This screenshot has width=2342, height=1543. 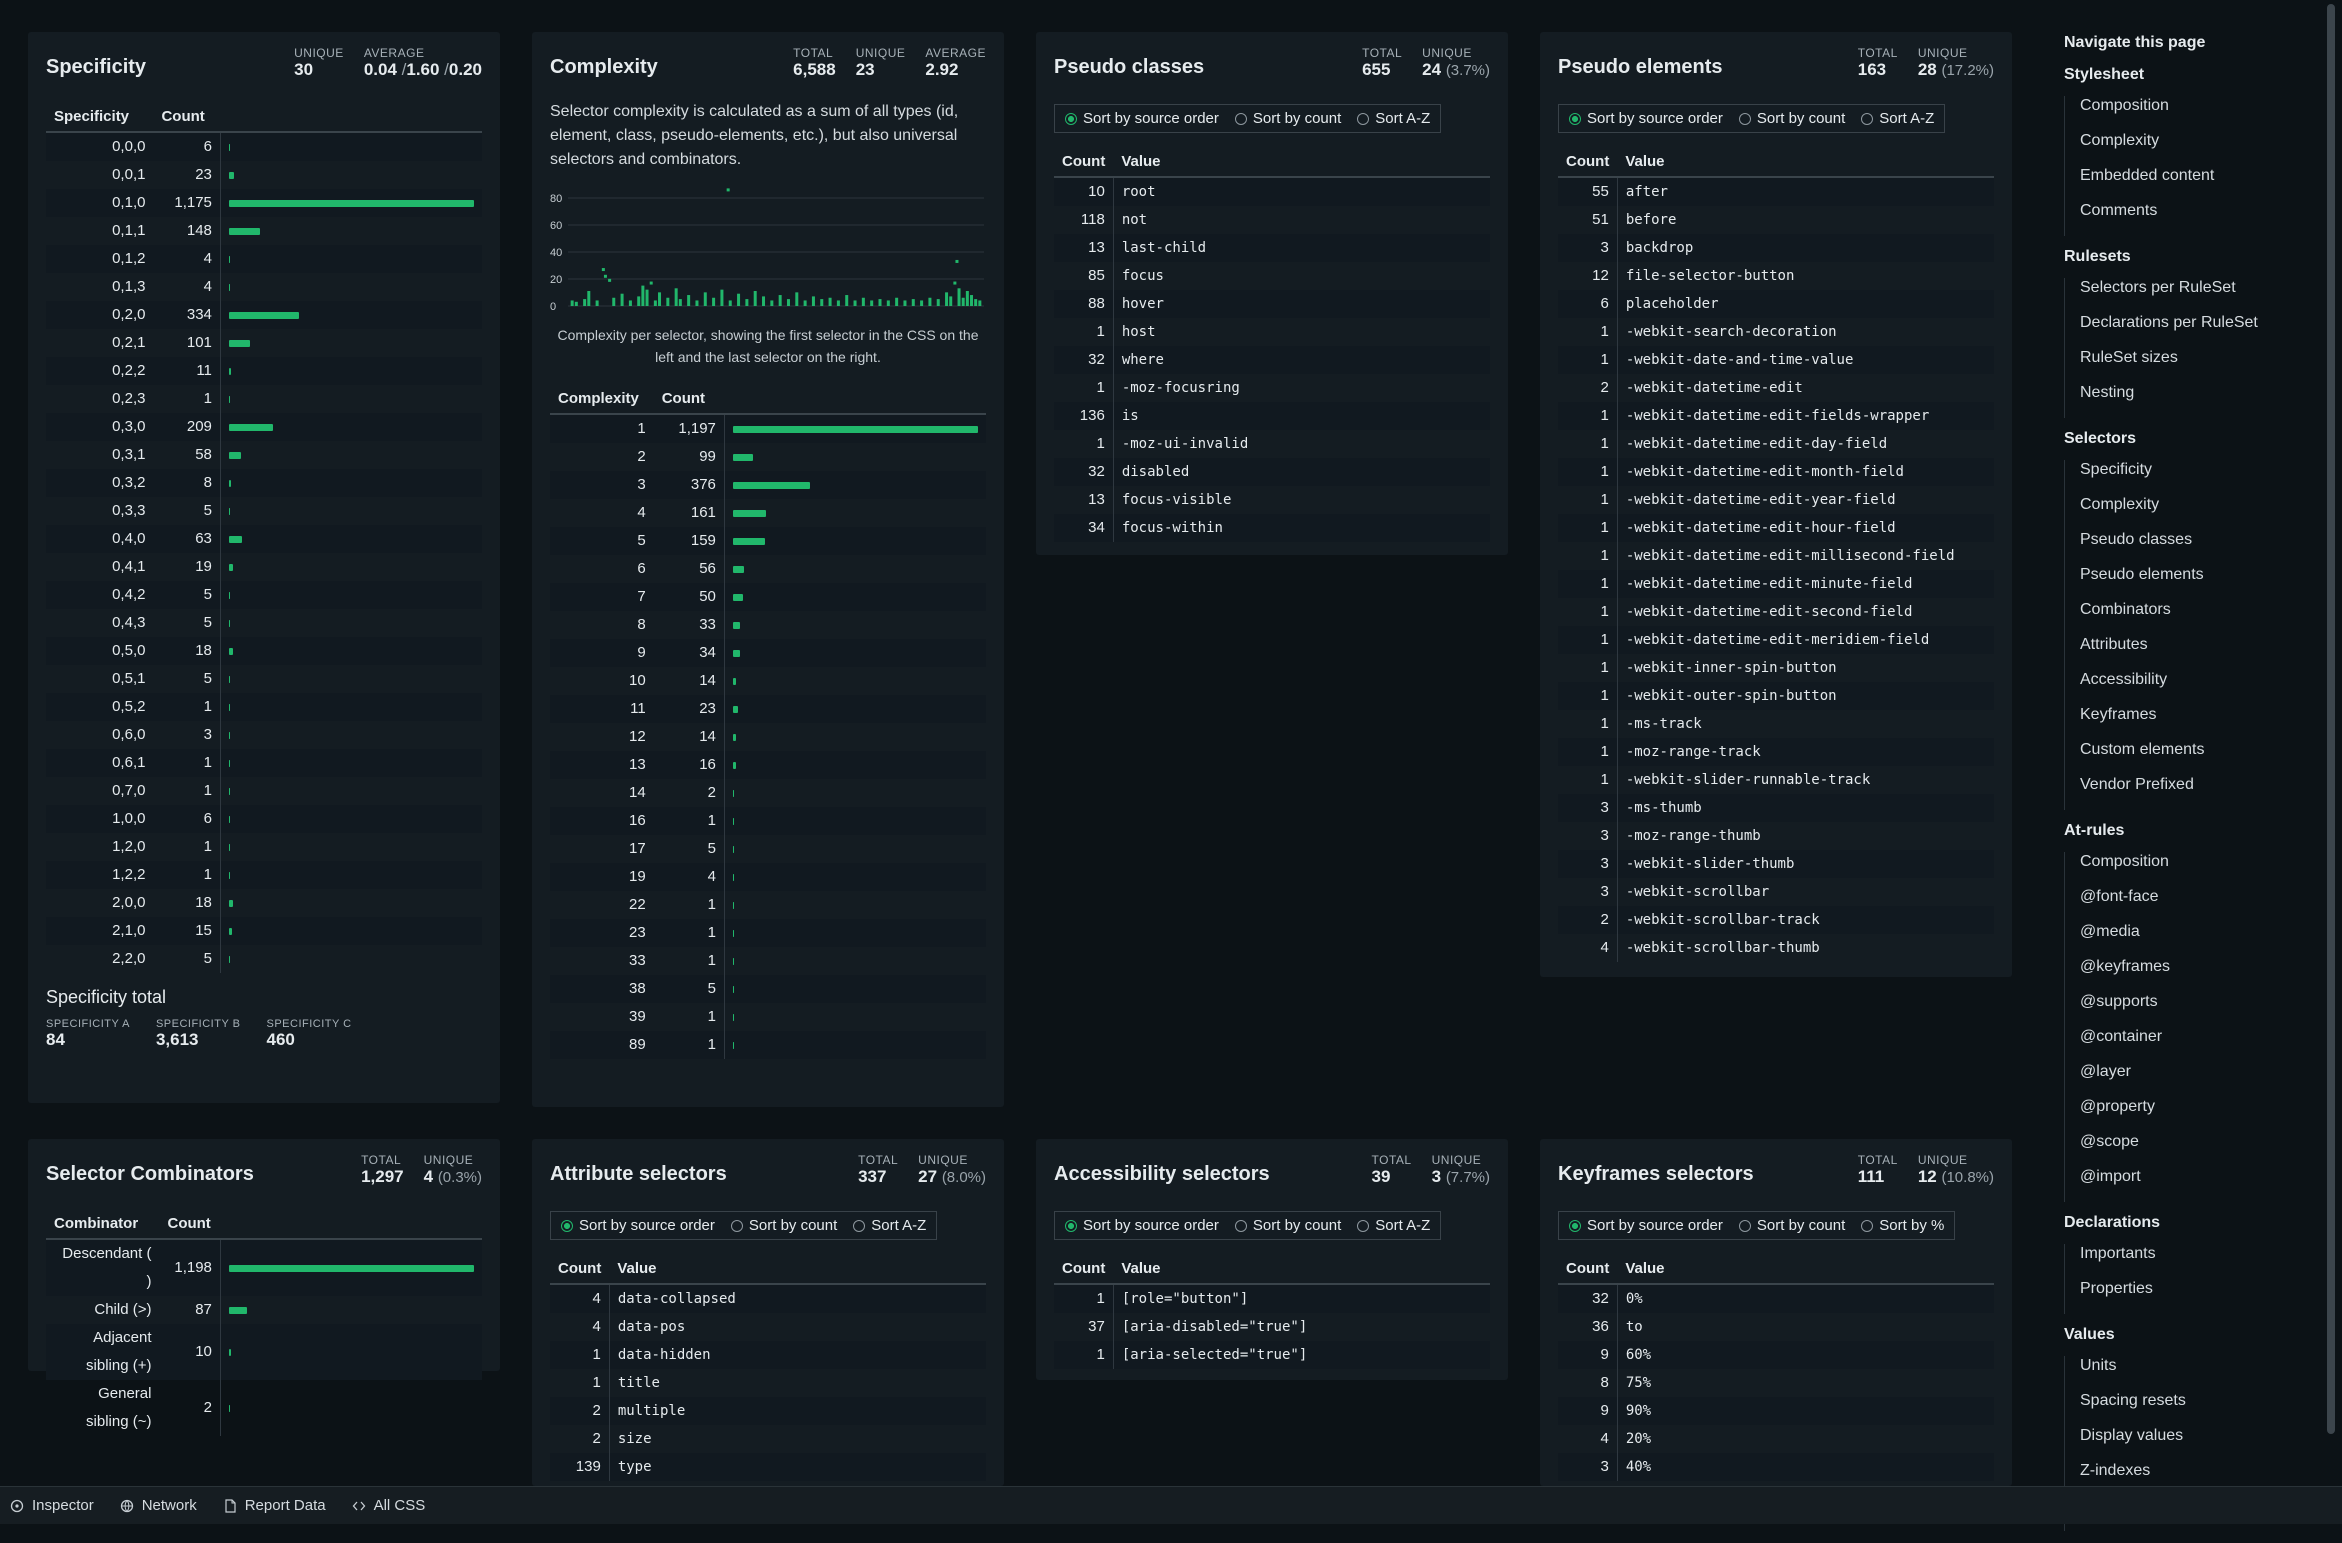 What do you see at coordinates (274, 1505) in the screenshot?
I see `tab-report-data: Report Data` at bounding box center [274, 1505].